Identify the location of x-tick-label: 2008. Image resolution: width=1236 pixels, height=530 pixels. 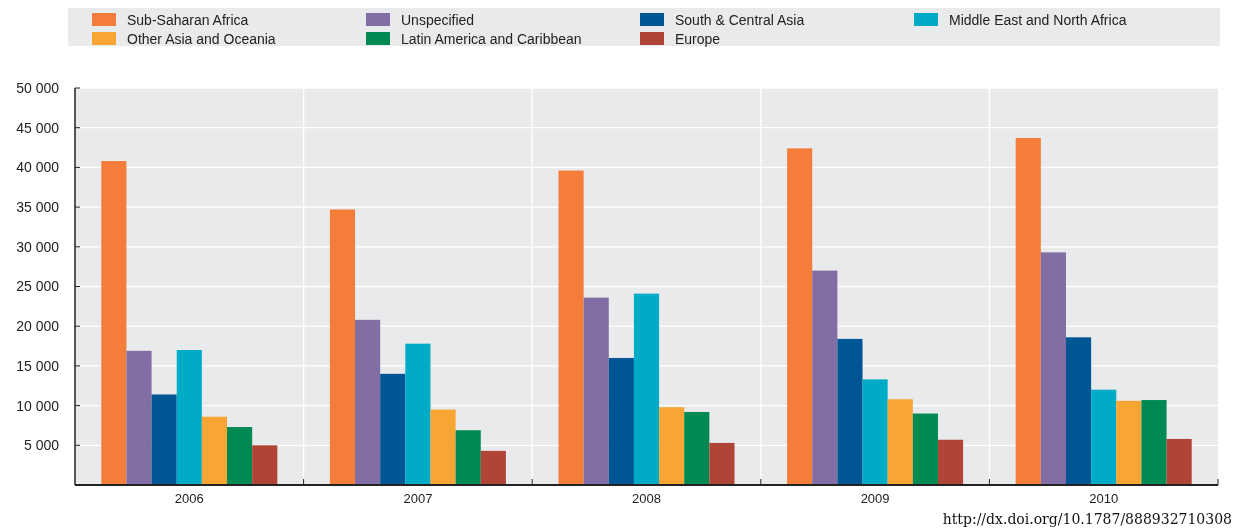
(646, 498).